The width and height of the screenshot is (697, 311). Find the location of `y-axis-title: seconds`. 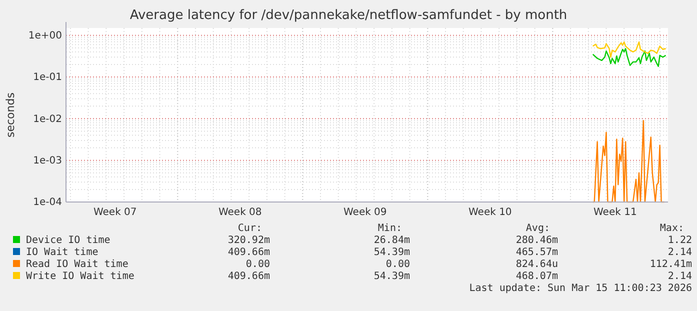

y-axis-title: seconds is located at coordinates (10, 115).